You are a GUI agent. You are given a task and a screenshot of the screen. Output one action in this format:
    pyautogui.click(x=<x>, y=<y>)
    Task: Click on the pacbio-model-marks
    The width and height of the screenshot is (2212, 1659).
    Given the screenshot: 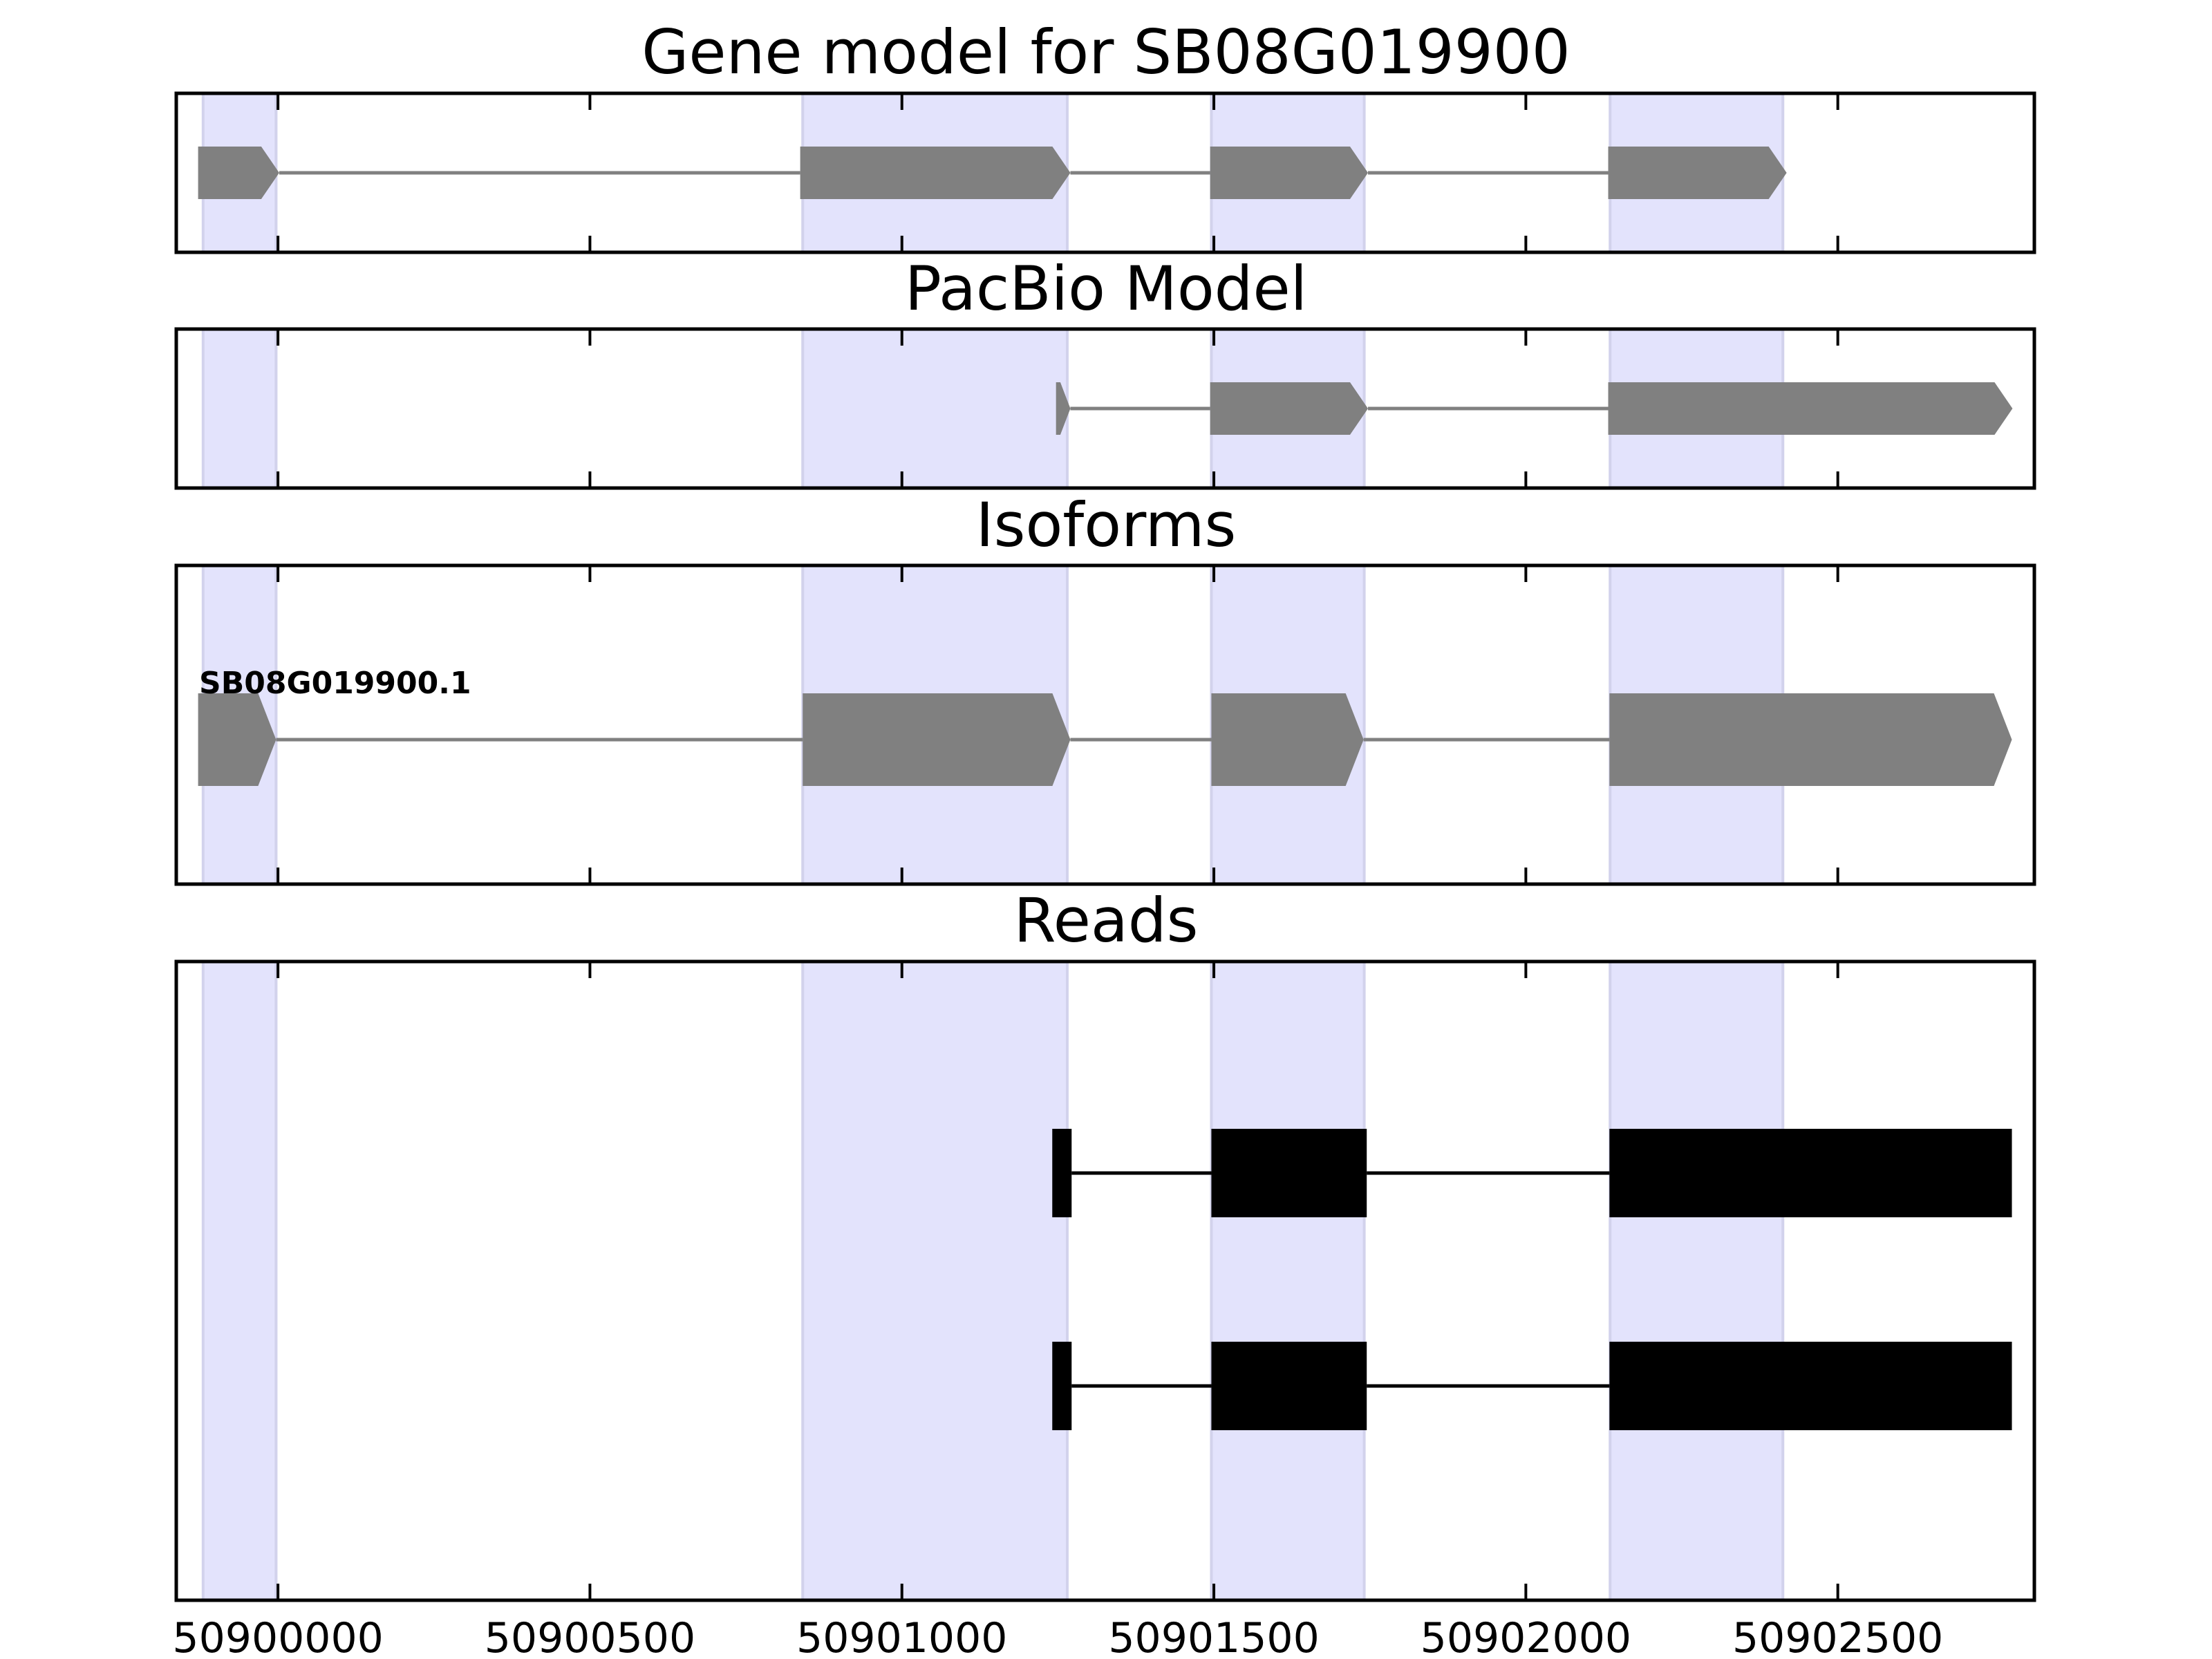 What is the action you would take?
    pyautogui.click(x=1535, y=408)
    